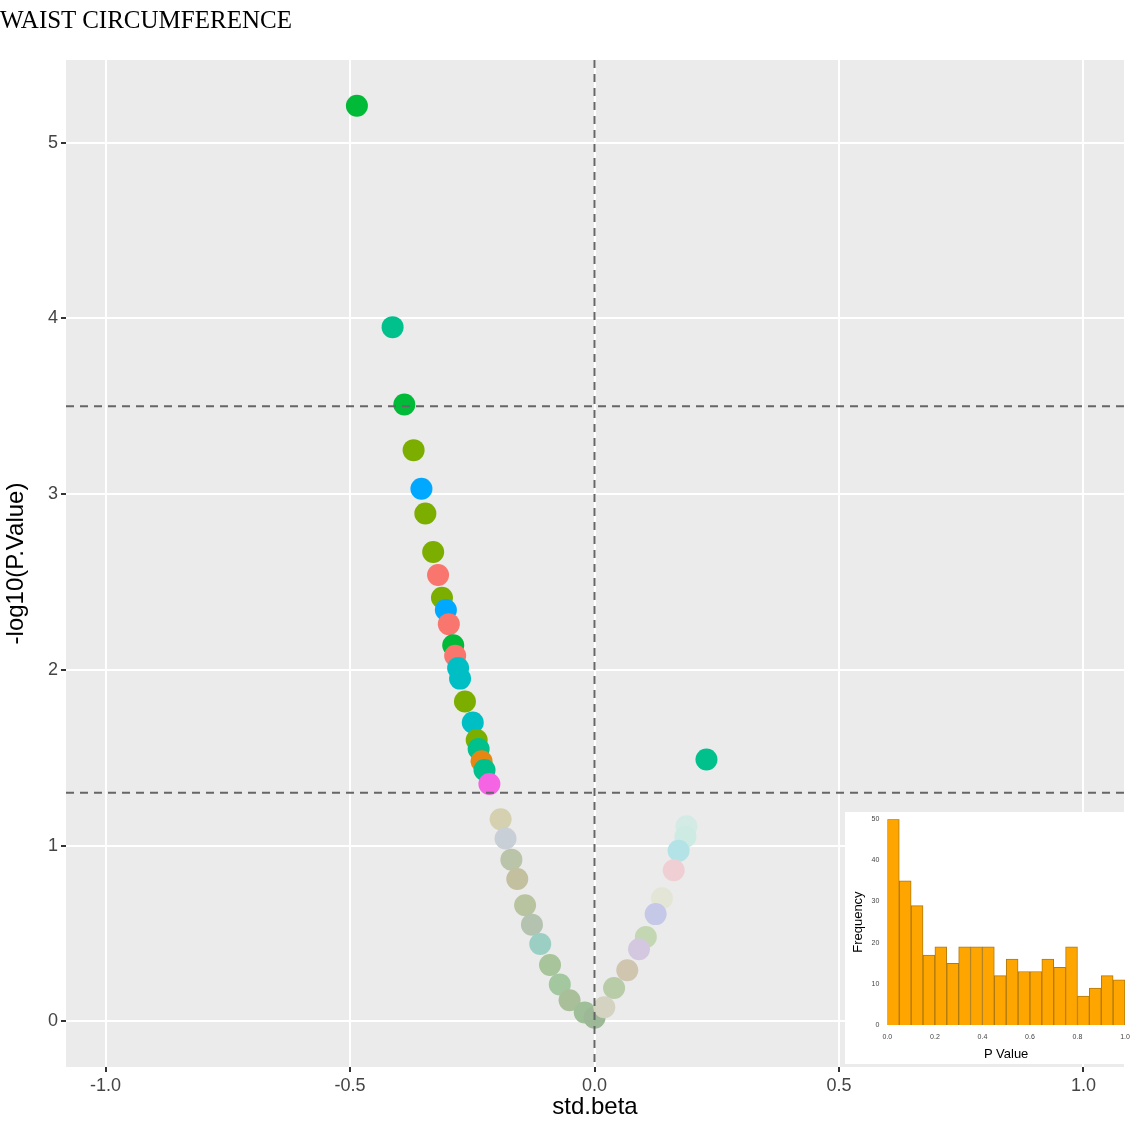  I want to click on x-tick-label: 0.5, so click(839, 1084).